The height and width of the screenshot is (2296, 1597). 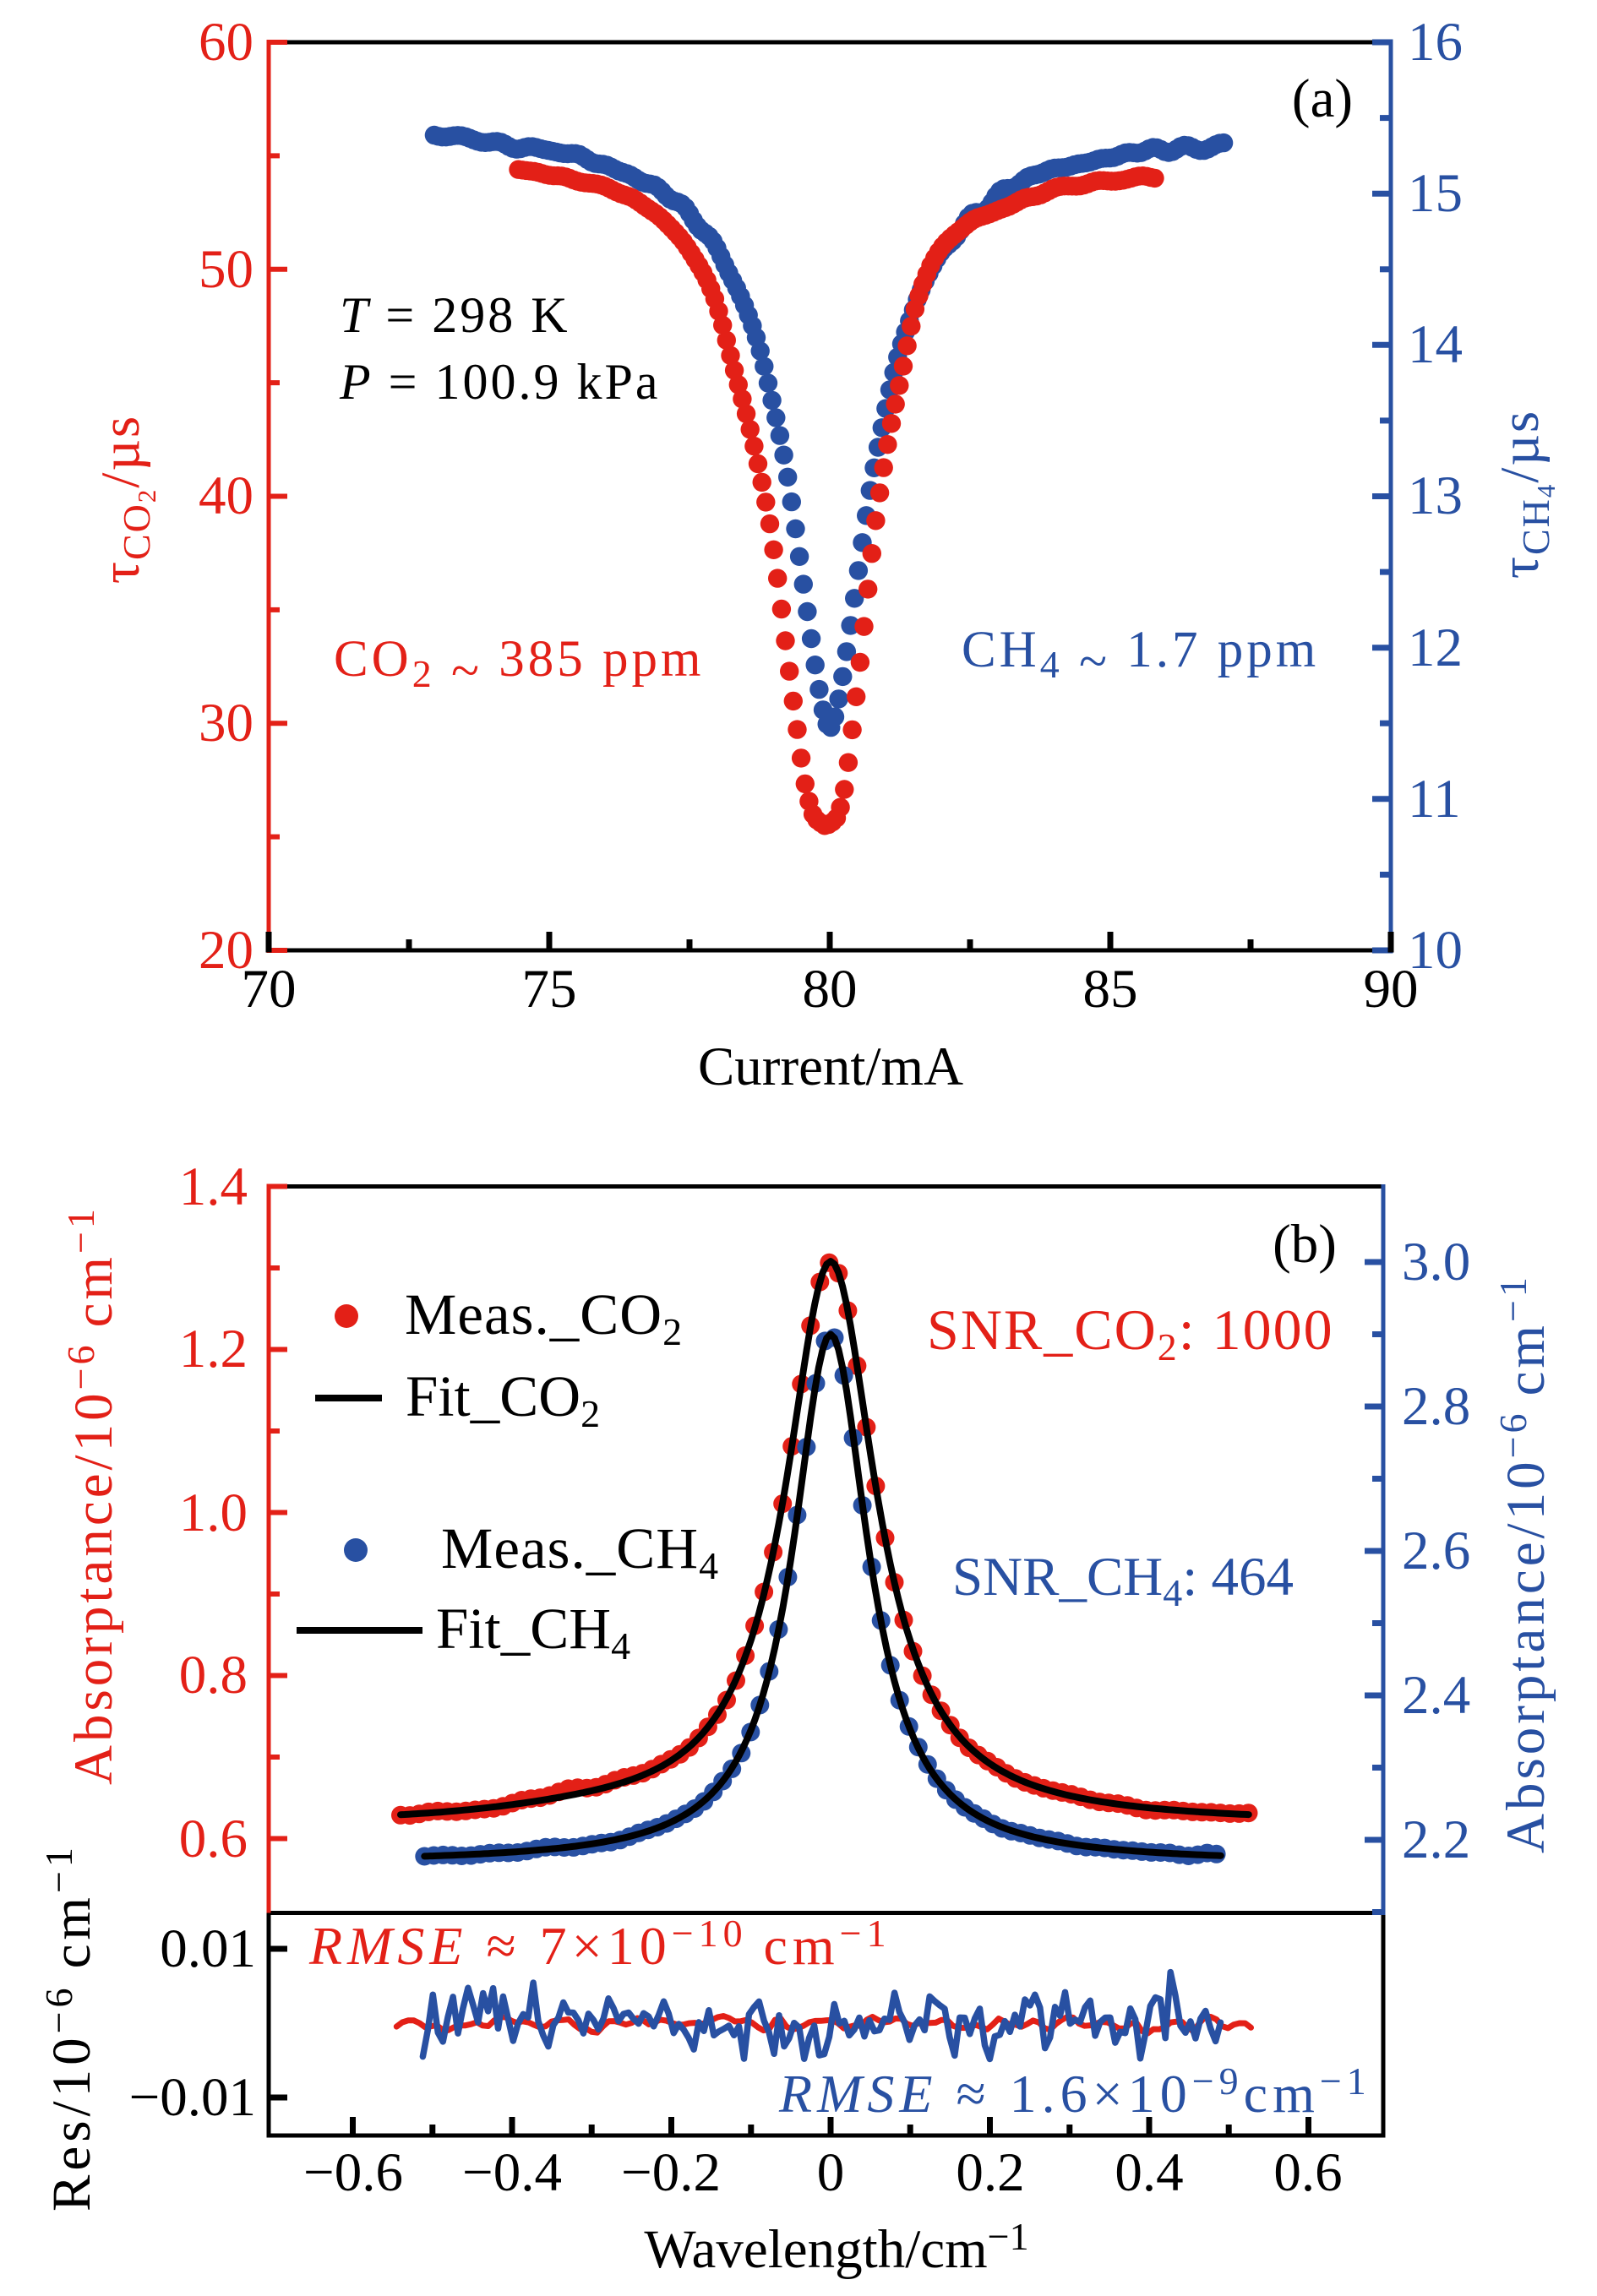 I want to click on svg-text: −0.2, so click(x=671, y=2172).